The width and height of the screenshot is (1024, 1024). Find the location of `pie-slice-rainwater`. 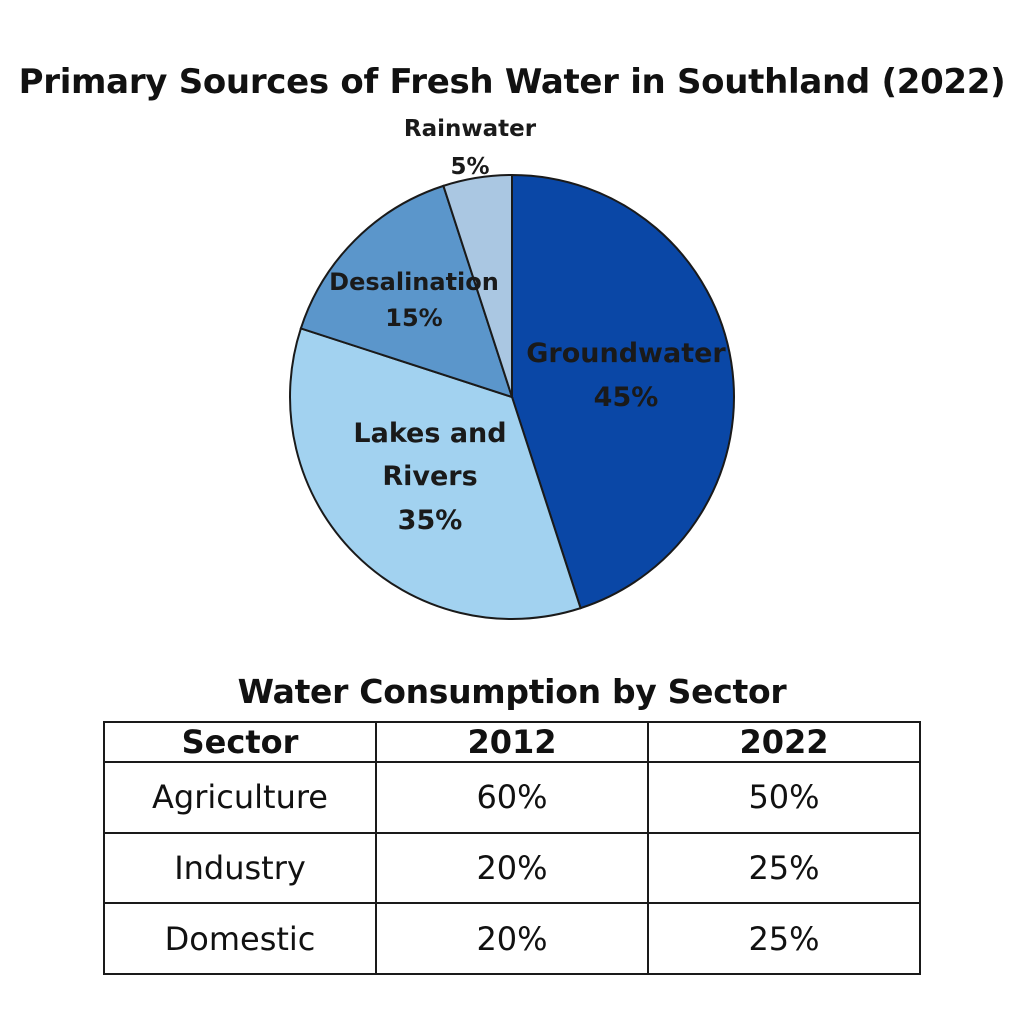

pie-slice-rainwater is located at coordinates (477, 285).